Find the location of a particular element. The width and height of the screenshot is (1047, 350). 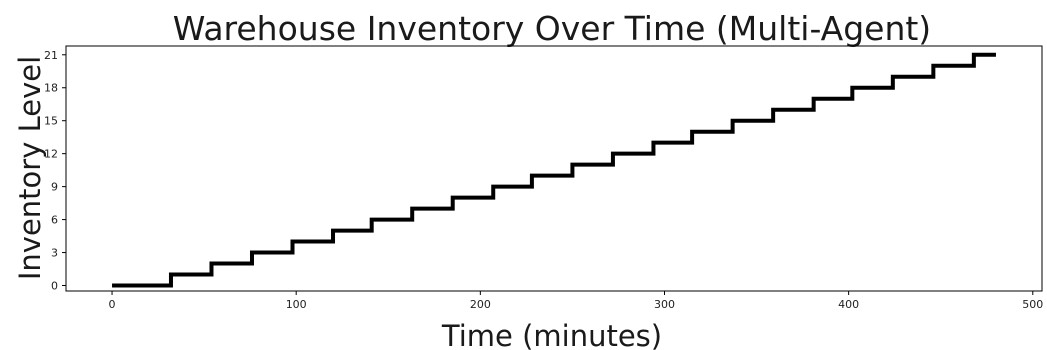

y-axis: 0 3 6 9 12 15 18 21 is located at coordinates (55, 171).